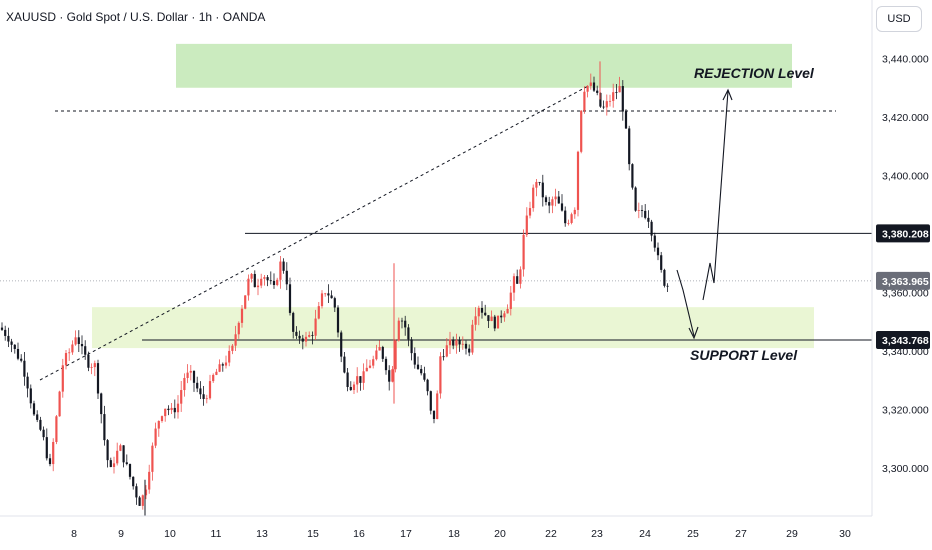 The width and height of the screenshot is (932, 550). Describe the element at coordinates (313, 534) in the screenshot. I see `x-tick-label: 15` at that location.